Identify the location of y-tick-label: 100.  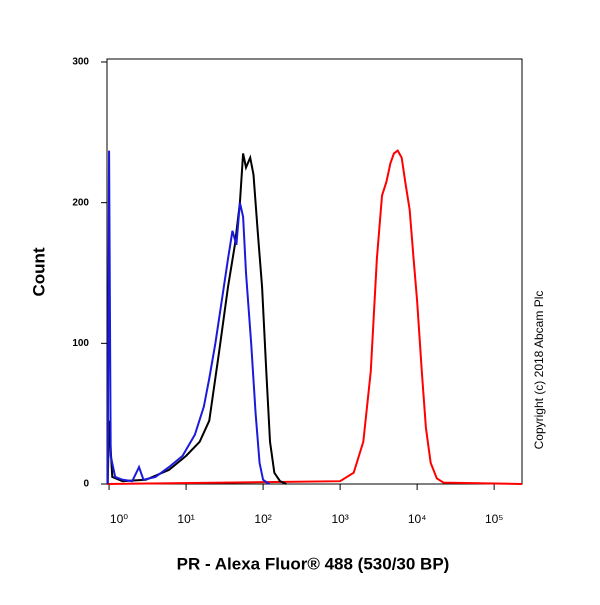
(80, 343).